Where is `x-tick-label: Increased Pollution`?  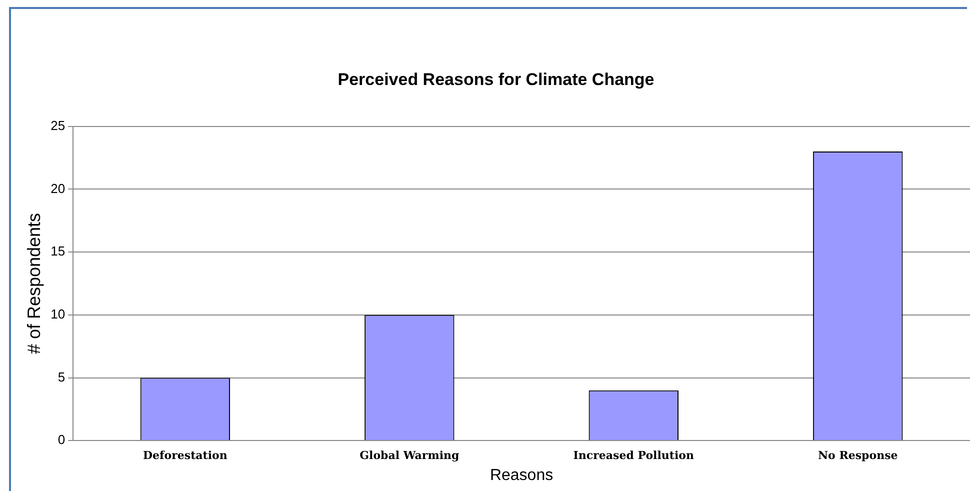
x-tick-label: Increased Pollution is located at coordinates (633, 455).